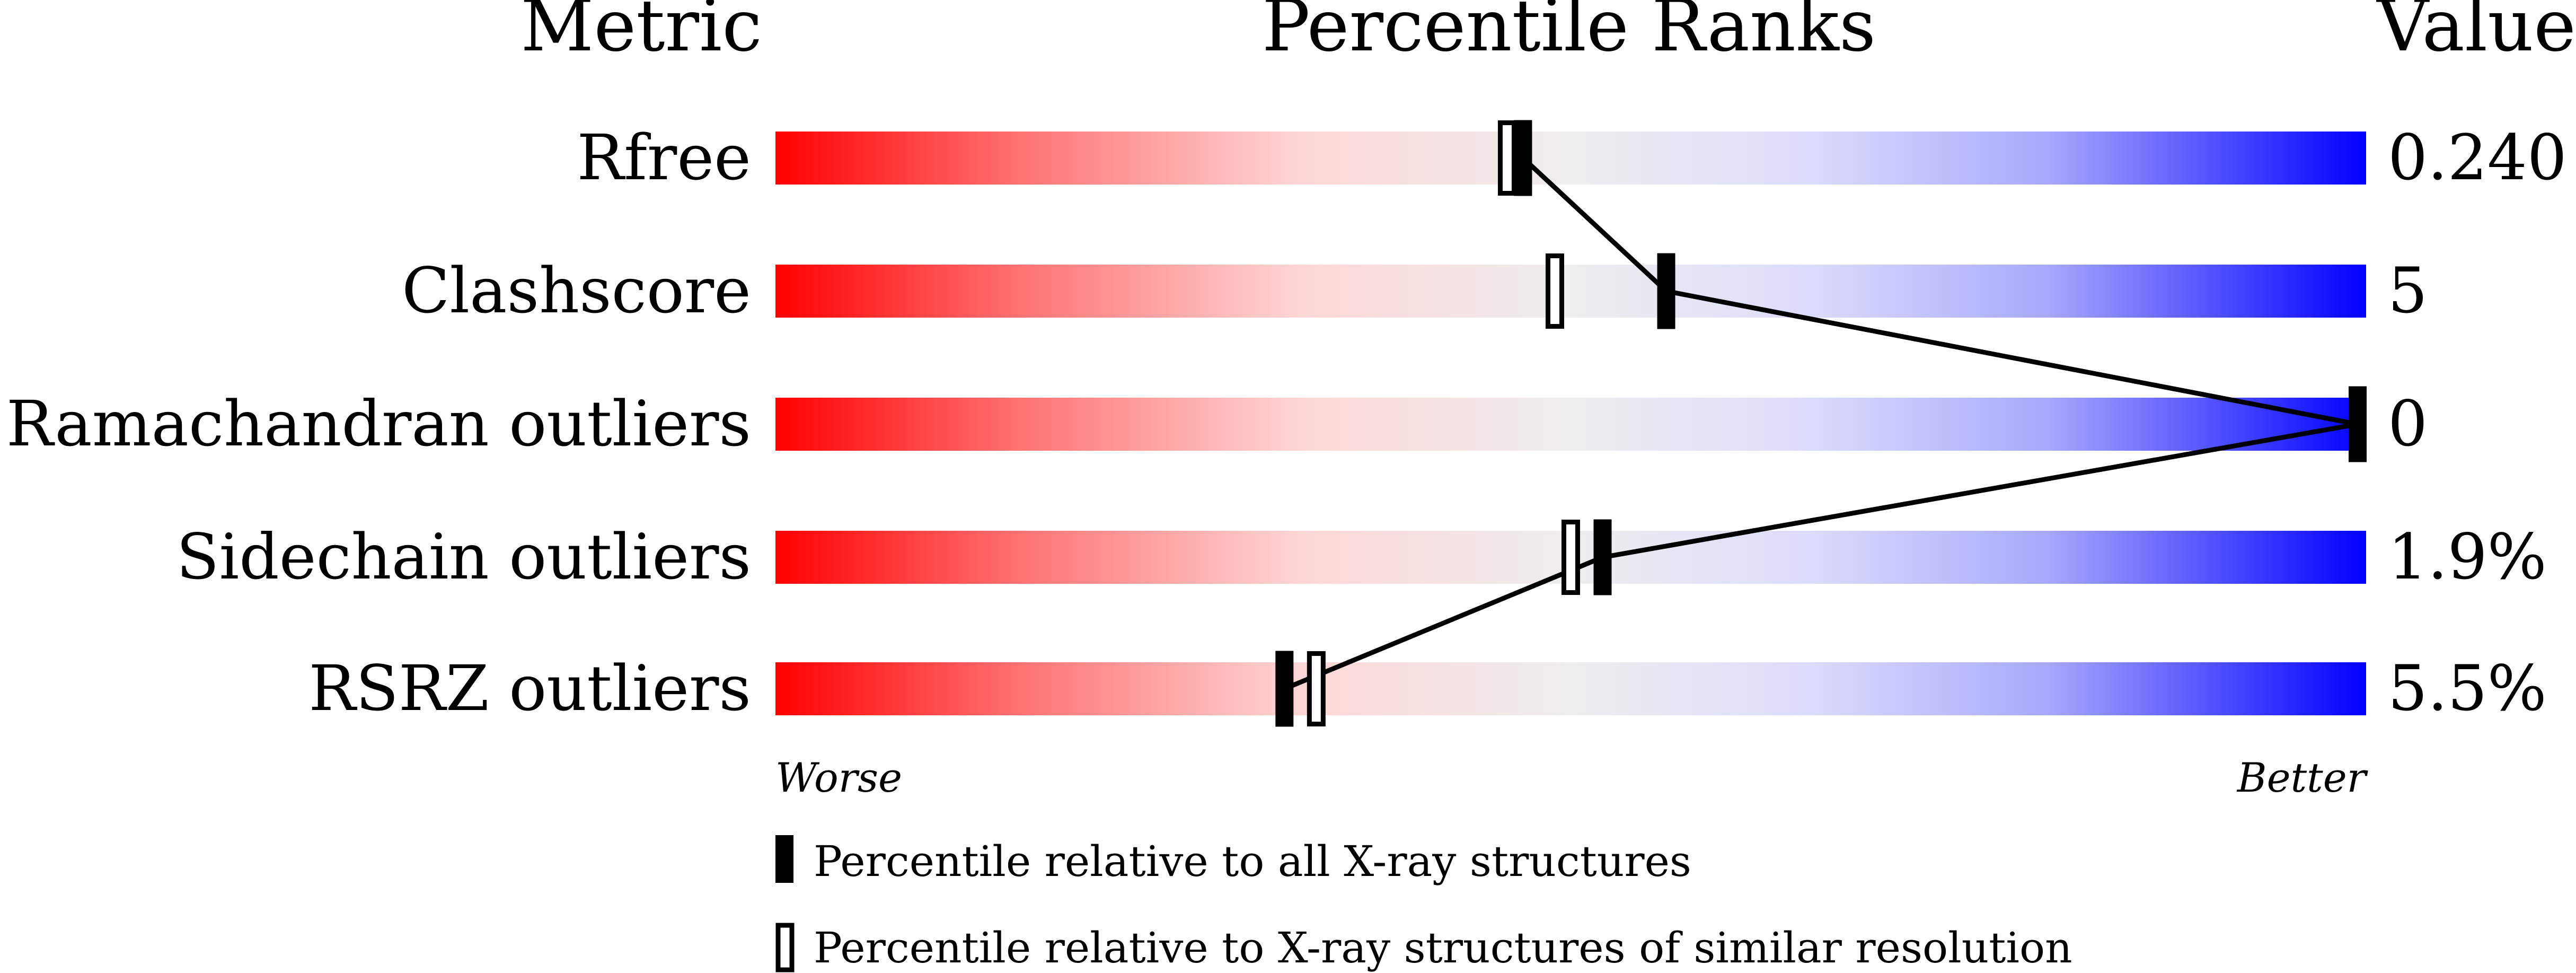 This screenshot has width=2576, height=973. Describe the element at coordinates (529, 688) in the screenshot. I see `metric-label: RSRZ outliers` at that location.